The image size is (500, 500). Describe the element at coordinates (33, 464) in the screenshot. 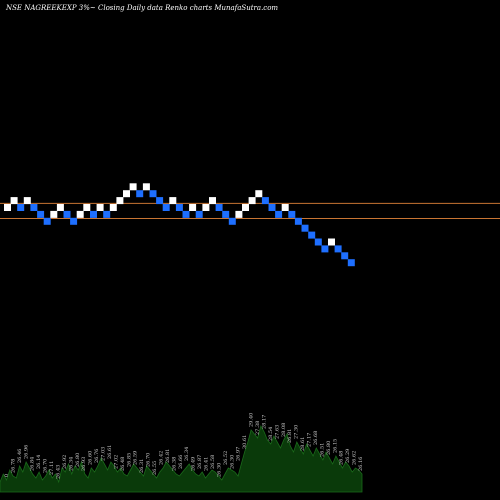

I see `volume-label: 26.84` at that location.